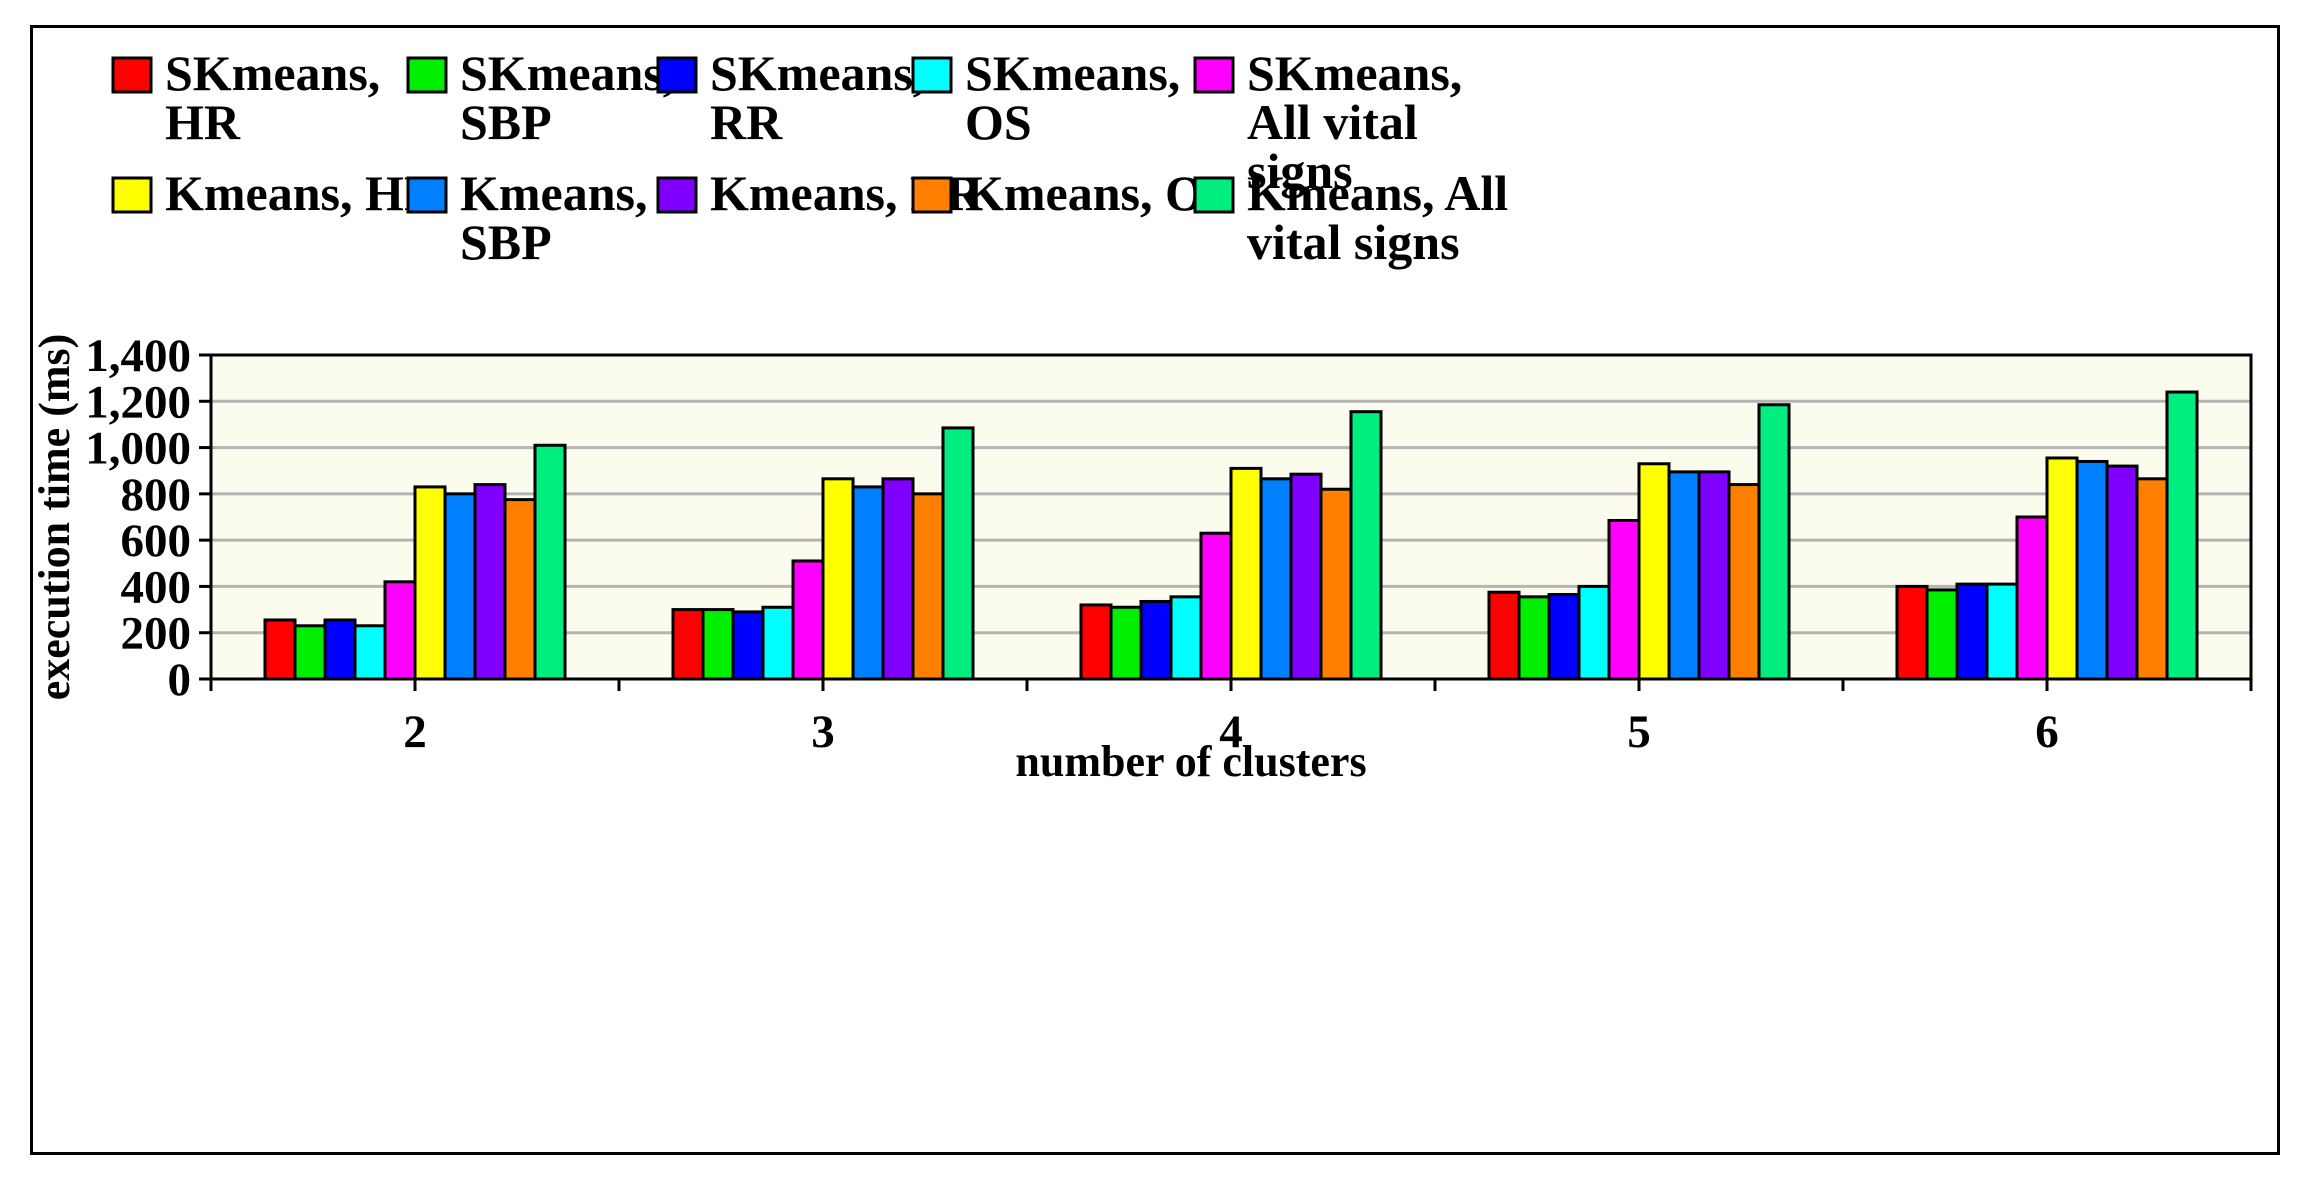 The width and height of the screenshot is (2314, 1188). Describe the element at coordinates (138, 402) in the screenshot. I see `y-tick-label: 1,200` at that location.